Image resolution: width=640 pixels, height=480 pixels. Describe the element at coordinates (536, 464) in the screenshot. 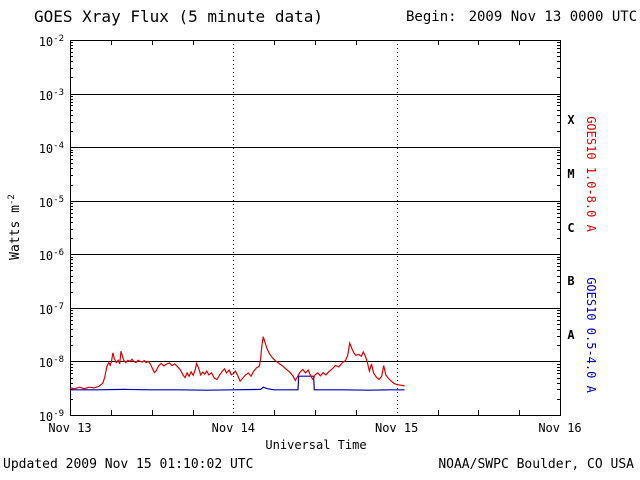

I see `source-attribution: NOAA/SWPC Boulder, CO USA` at that location.